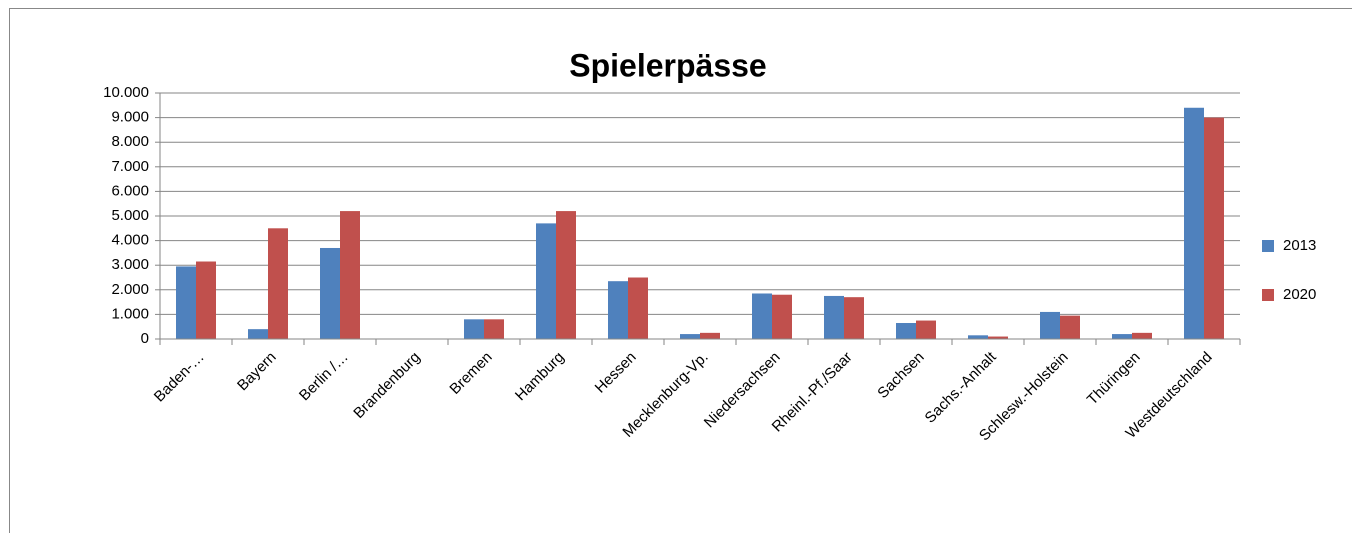 Image resolution: width=1352 pixels, height=533 pixels. Describe the element at coordinates (1299, 294) in the screenshot. I see `legend-label: 2020` at that location.